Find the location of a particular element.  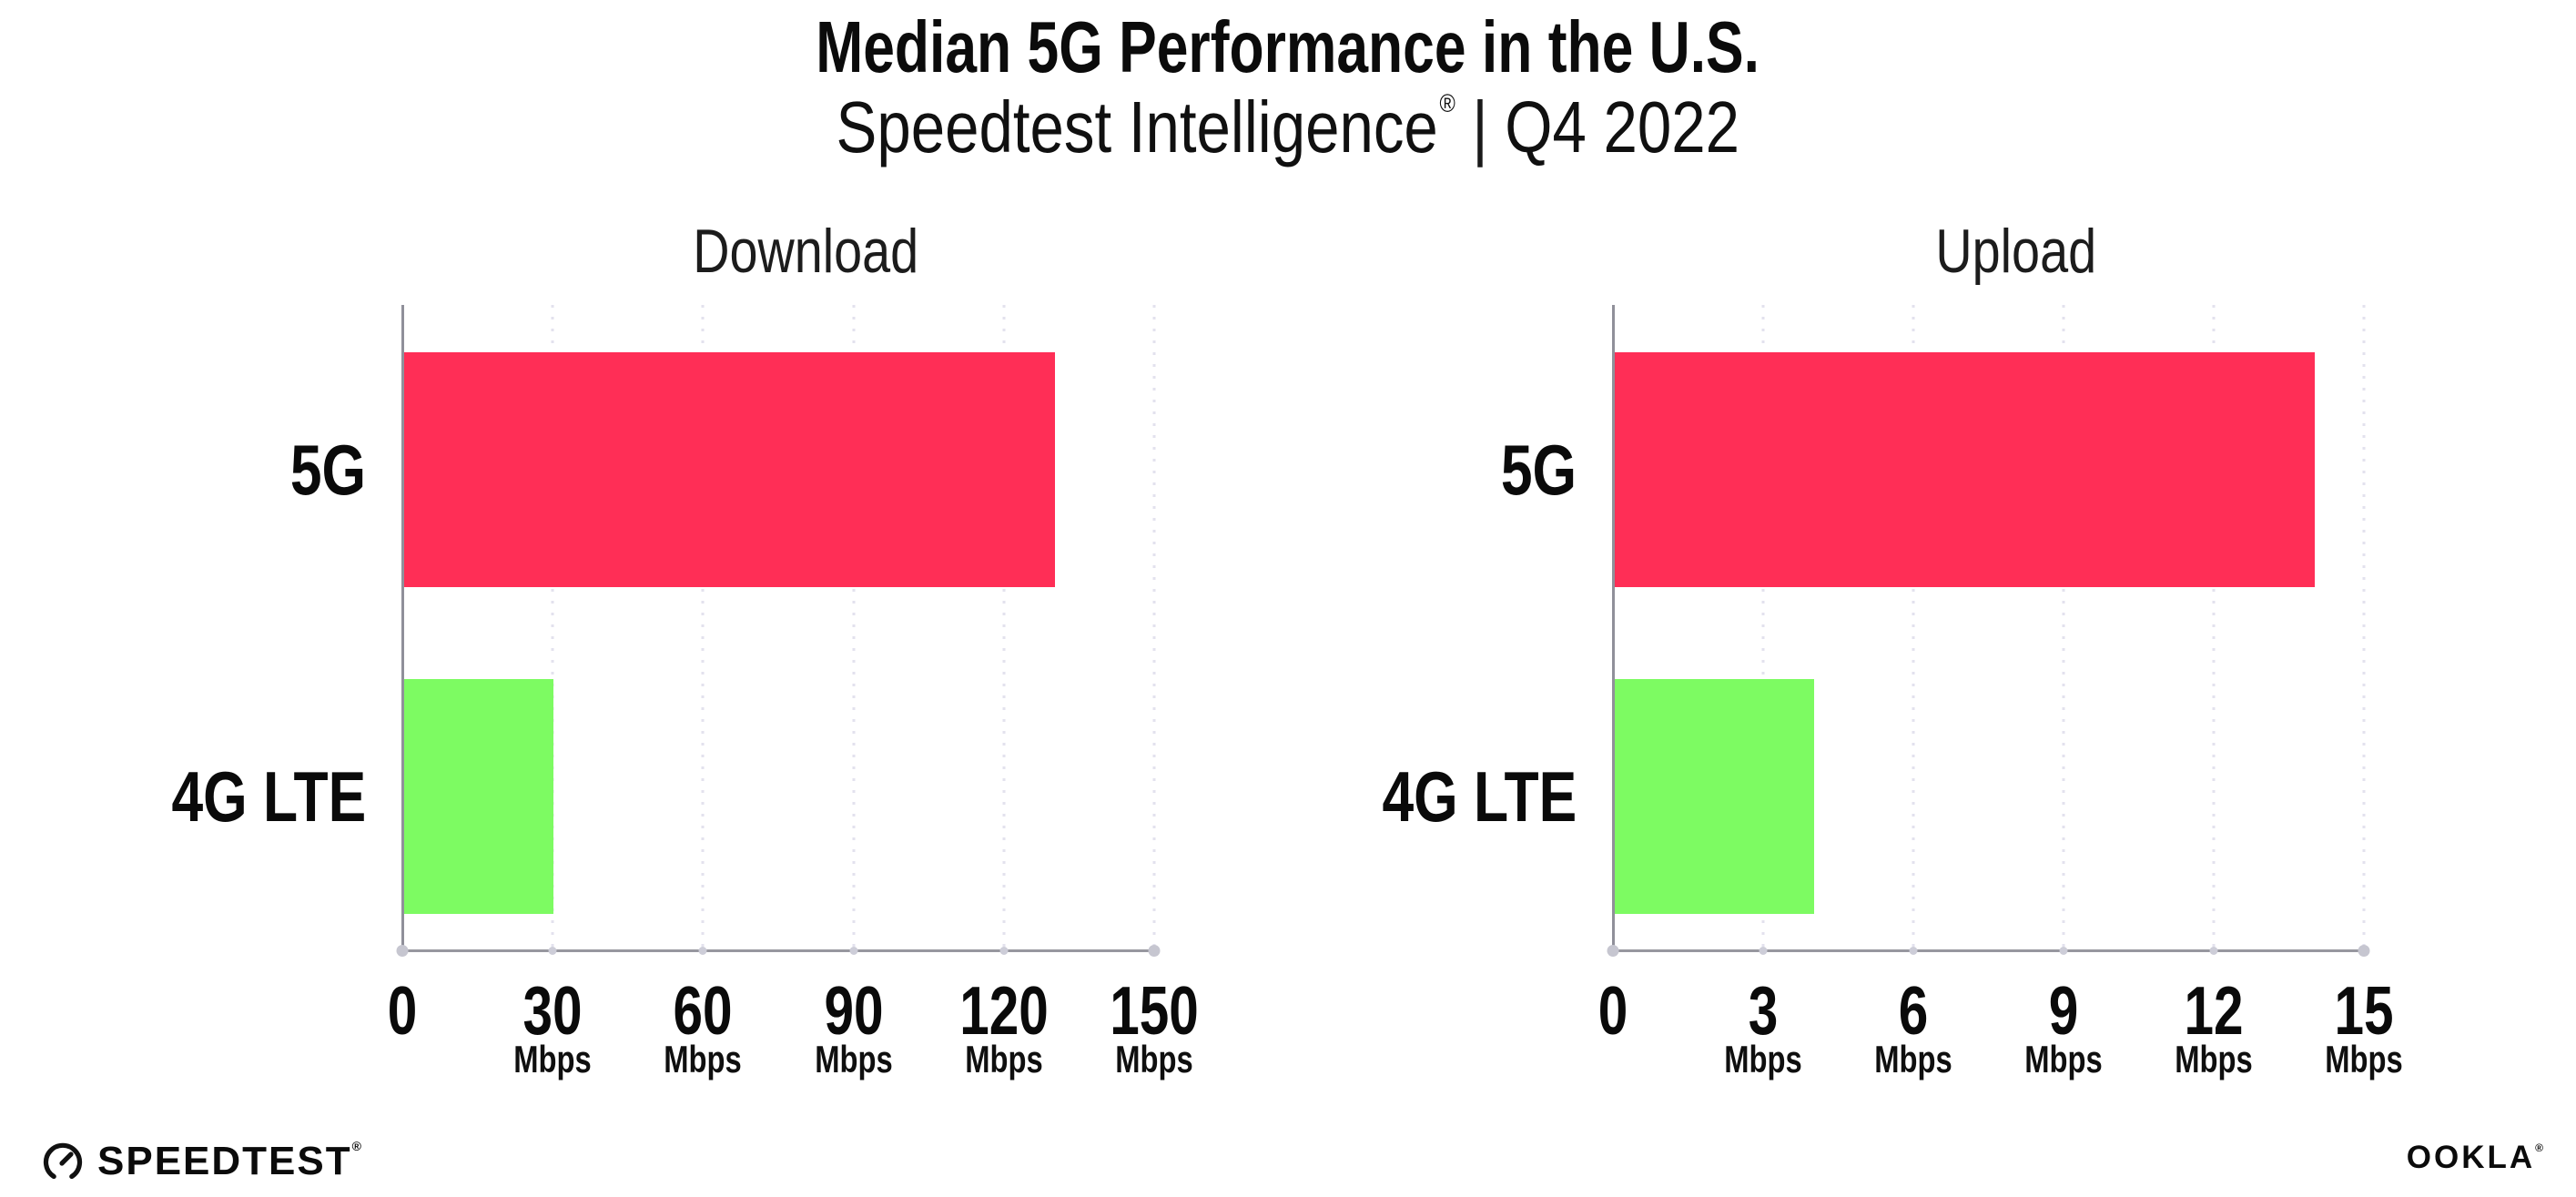

x-tick-label-3: 3 is located at coordinates (1763, 1011).